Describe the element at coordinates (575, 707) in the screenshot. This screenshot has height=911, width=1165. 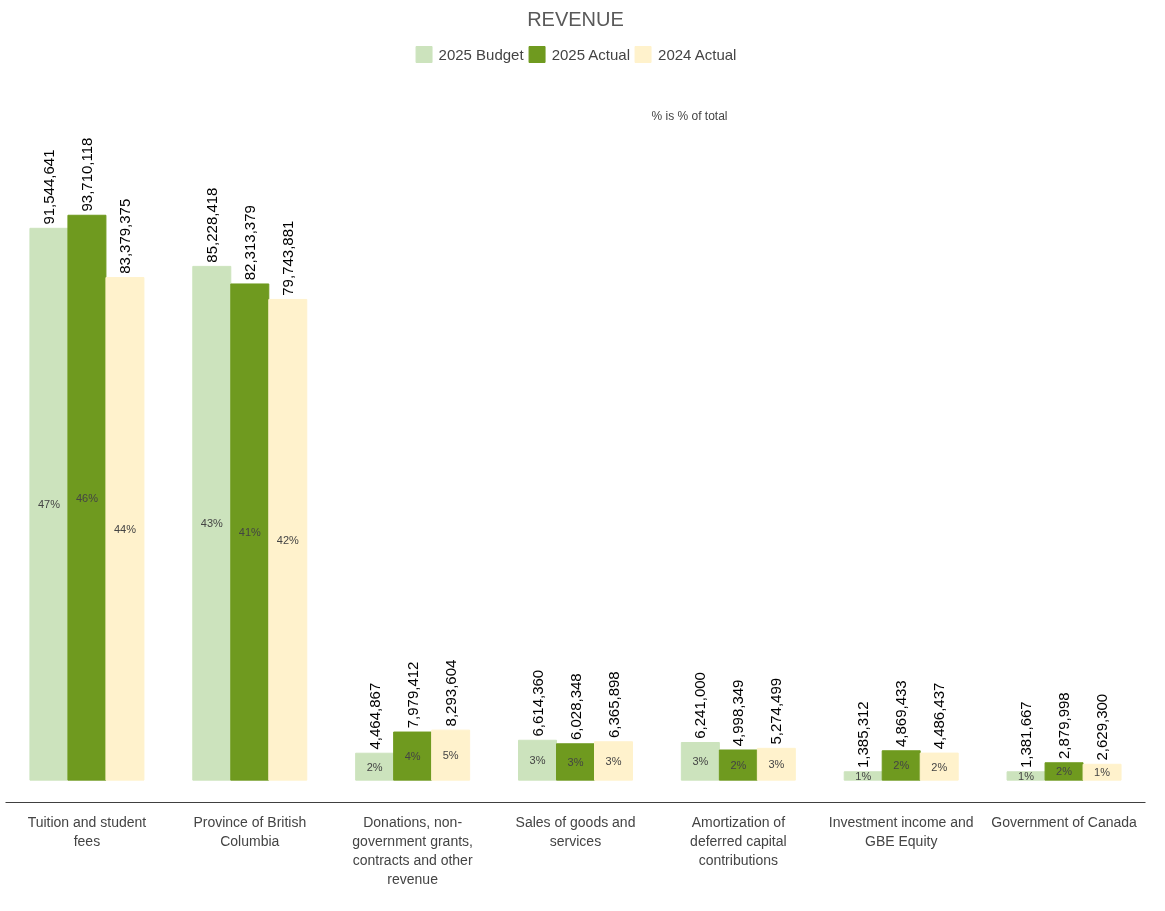
I see `data-label: 6,028,348` at that location.